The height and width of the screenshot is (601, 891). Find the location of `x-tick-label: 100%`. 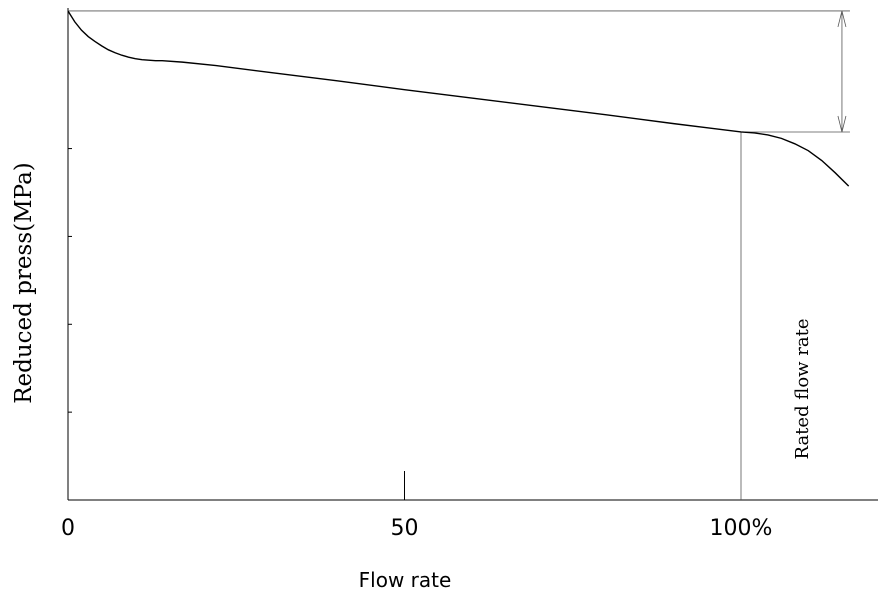

x-tick-label: 100% is located at coordinates (741, 528).